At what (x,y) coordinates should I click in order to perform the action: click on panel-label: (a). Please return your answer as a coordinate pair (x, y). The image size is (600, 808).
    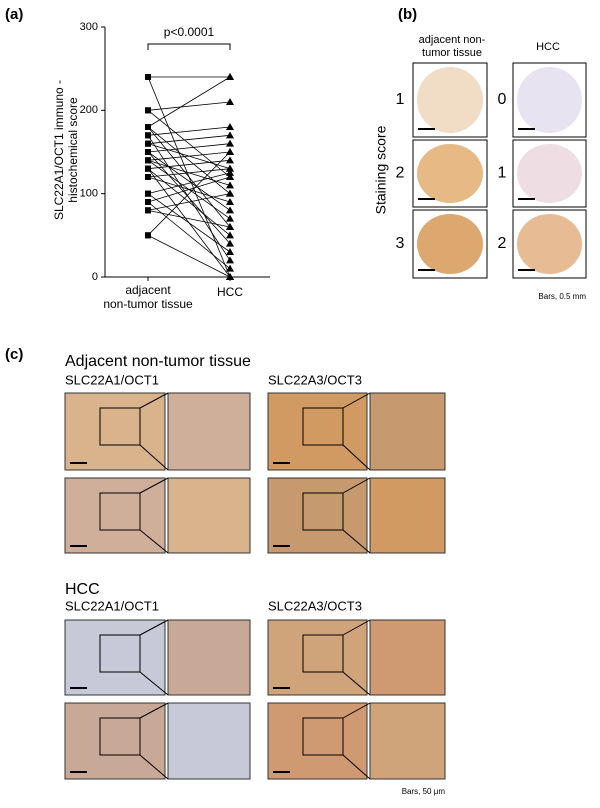
    Looking at the image, I should click on (14, 14).